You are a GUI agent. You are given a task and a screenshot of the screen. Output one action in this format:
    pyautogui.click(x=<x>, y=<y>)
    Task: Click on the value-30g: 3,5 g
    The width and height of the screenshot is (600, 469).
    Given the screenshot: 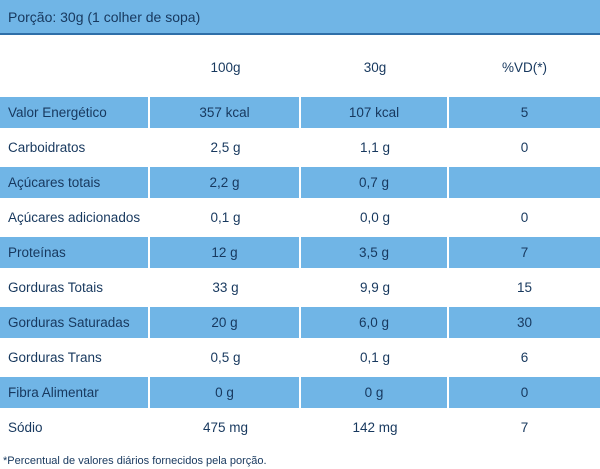 What is the action you would take?
    pyautogui.click(x=375, y=252)
    